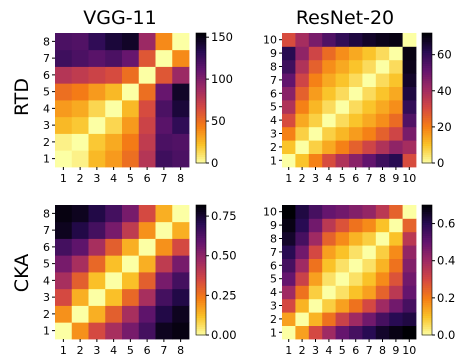 The width and height of the screenshot is (460, 360). I want to click on colorbar-tick-label: 0.4, so click(446, 261).